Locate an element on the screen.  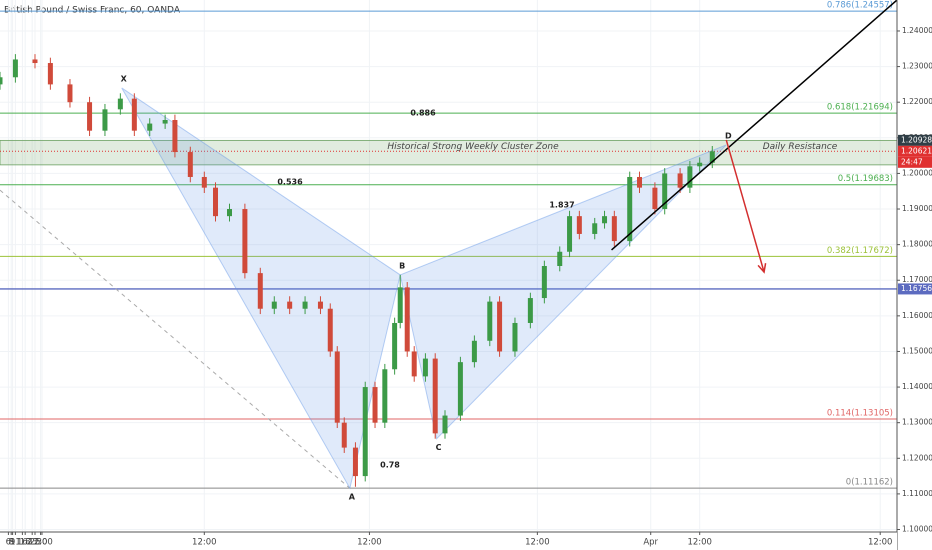
time-axis-bg is located at coordinates (448, 541).